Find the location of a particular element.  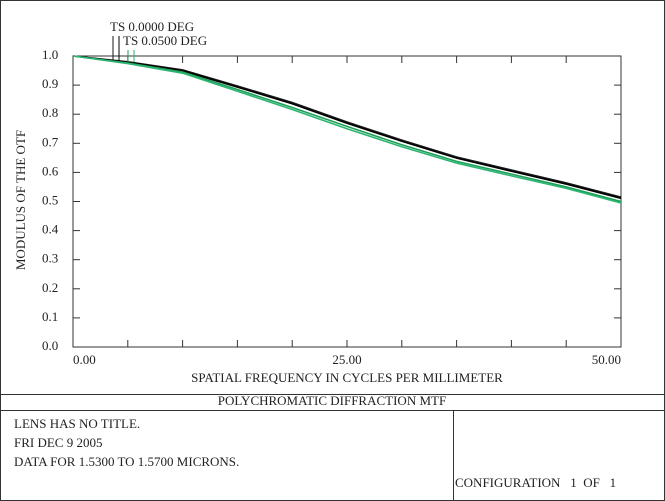

y-tick-label: 1.0 is located at coordinates (50, 54).